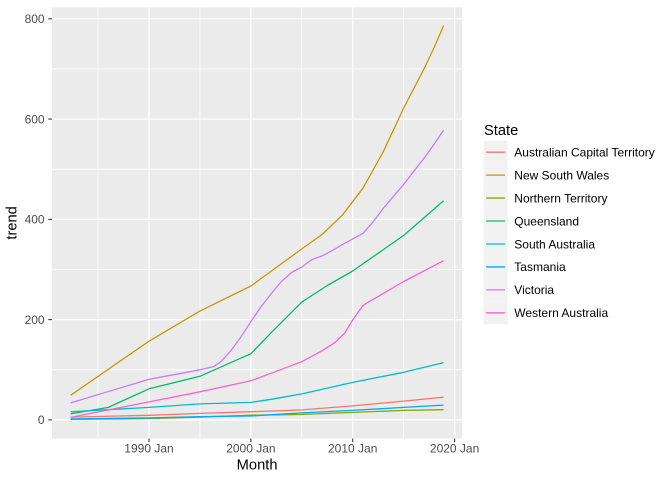 This screenshot has height=480, width=672. I want to click on svg-text: Northern Territory, so click(560, 198).